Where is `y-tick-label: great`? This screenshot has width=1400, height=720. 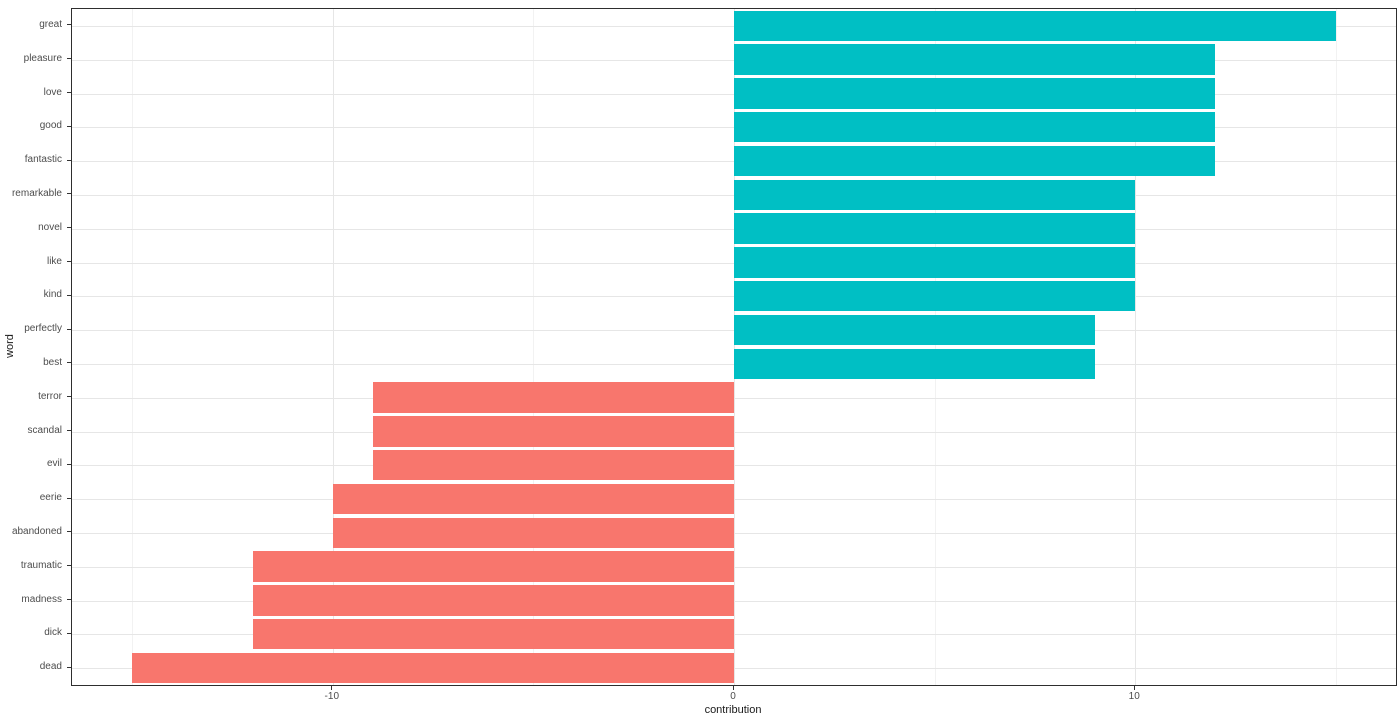 y-tick-label: great is located at coordinates (50, 24).